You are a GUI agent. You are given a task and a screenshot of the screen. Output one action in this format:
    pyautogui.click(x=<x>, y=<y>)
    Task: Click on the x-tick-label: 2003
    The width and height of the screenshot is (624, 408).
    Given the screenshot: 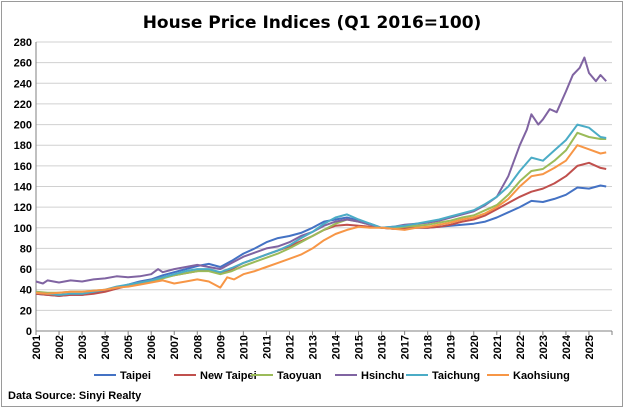 What is the action you would take?
    pyautogui.click(x=83, y=347)
    